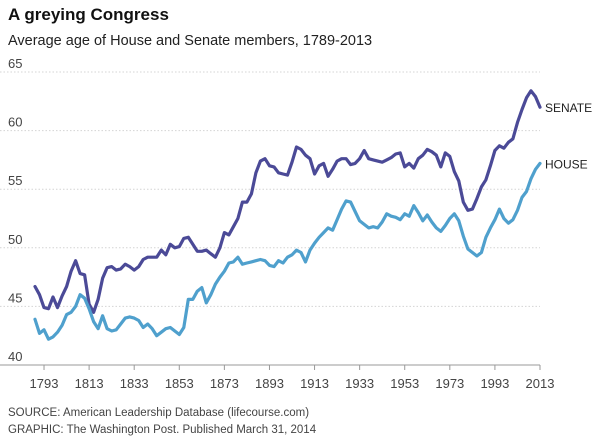 This screenshot has height=447, width=600. What do you see at coordinates (449, 383) in the screenshot?
I see `x-tick-label: 1973` at bounding box center [449, 383].